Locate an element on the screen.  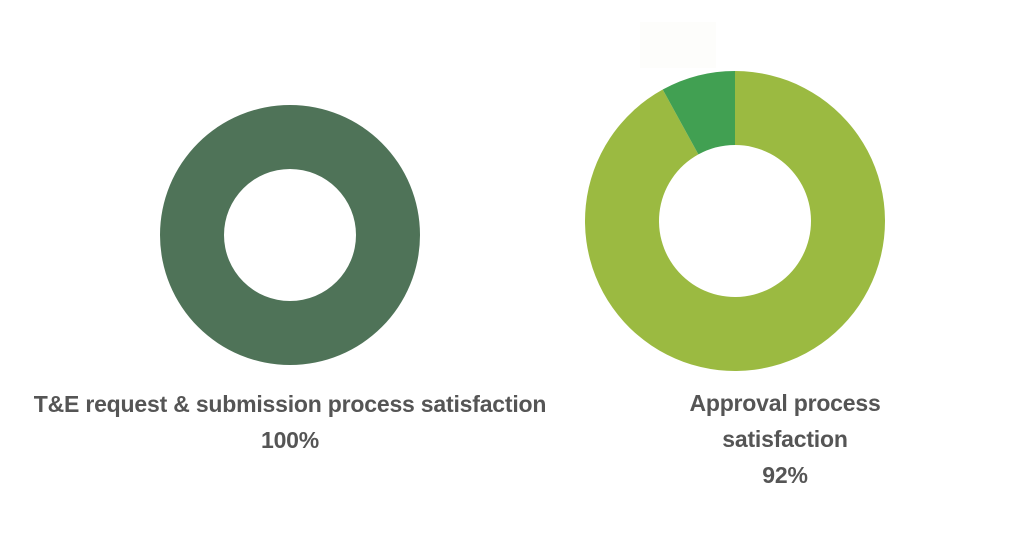
caption-submission-value: 100% is located at coordinates (290, 440).